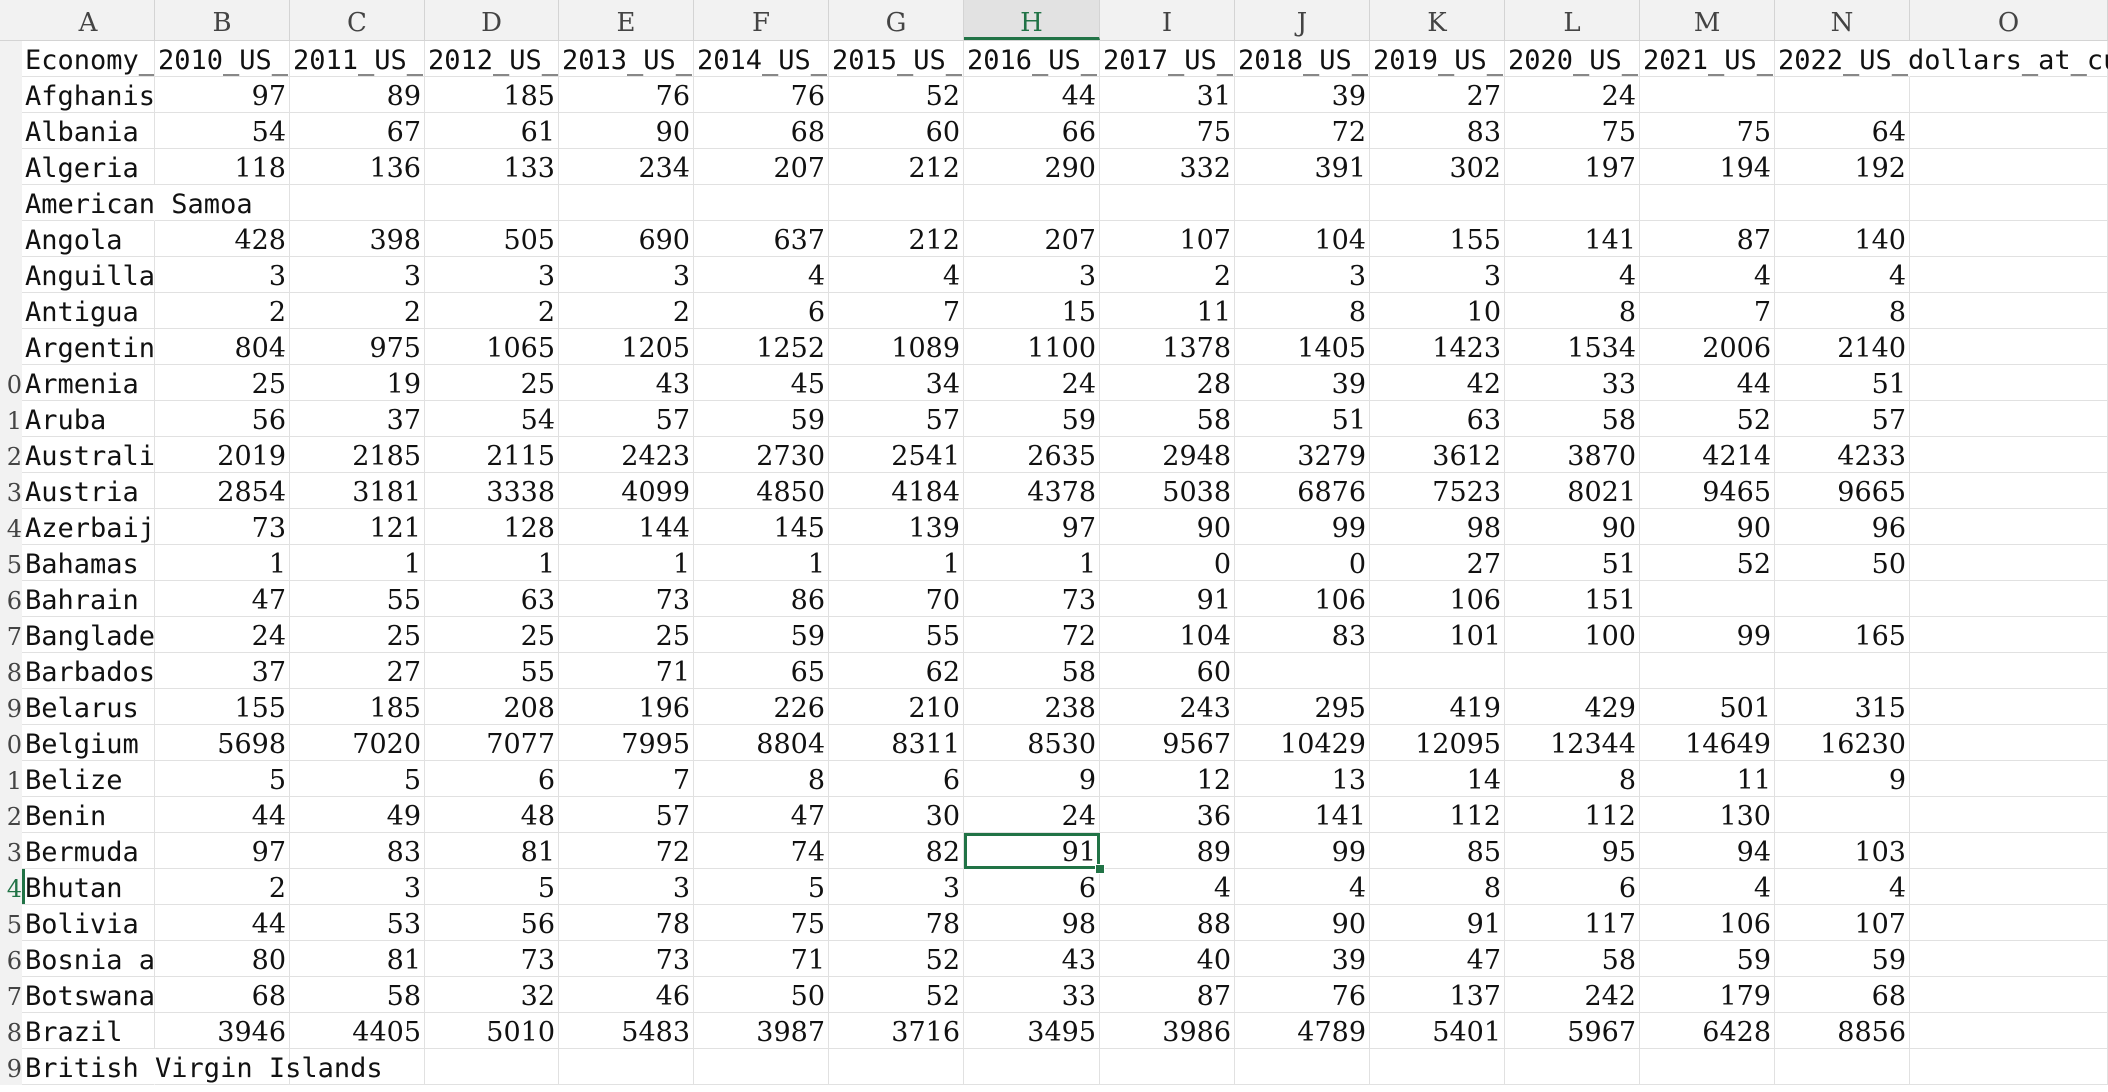 The width and height of the screenshot is (2108, 1092). I want to click on header-cell: 2016_US_c, so click(1032, 59).